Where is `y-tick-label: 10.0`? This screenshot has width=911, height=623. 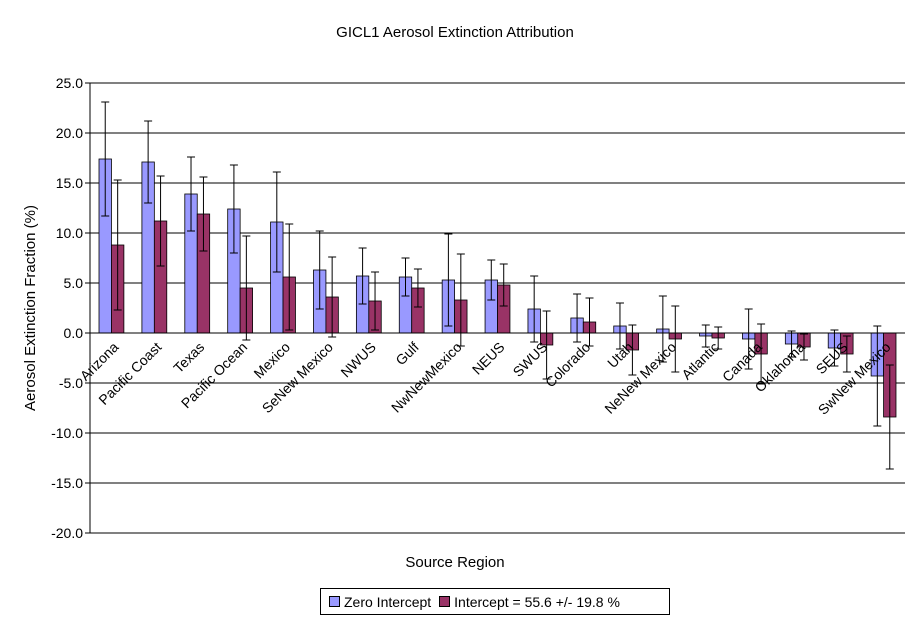
y-tick-label: 10.0 is located at coordinates (69, 233).